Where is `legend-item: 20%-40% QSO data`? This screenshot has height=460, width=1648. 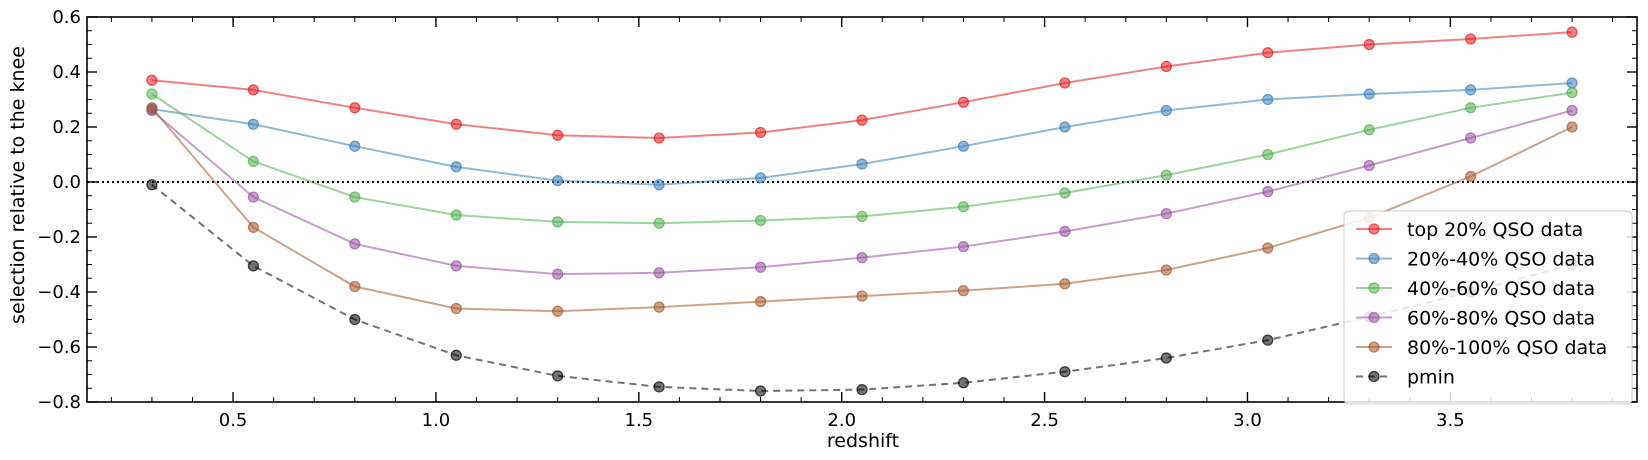
legend-item: 20%-40% QSO data is located at coordinates (1475, 260).